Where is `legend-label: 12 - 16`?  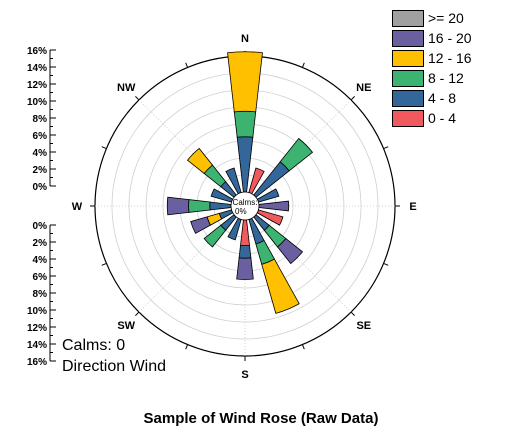
legend-label: 12 - 16 is located at coordinates (450, 58).